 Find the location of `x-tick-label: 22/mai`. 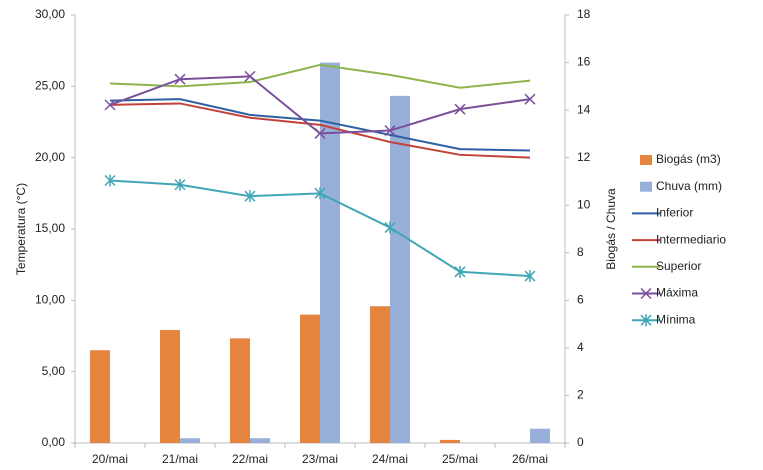

x-tick-label: 22/mai is located at coordinates (250, 459).